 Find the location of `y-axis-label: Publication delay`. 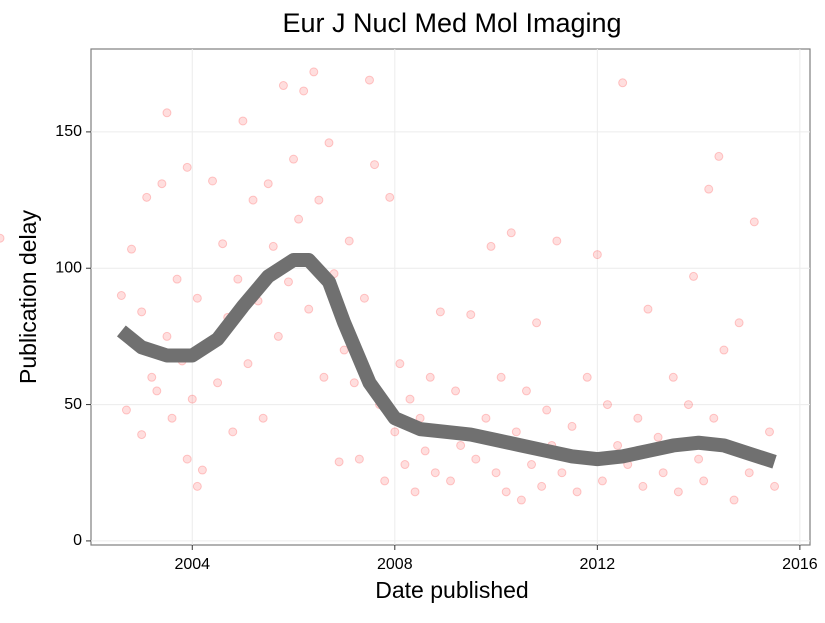

y-axis-label: Publication delay is located at coordinates (28, 297).